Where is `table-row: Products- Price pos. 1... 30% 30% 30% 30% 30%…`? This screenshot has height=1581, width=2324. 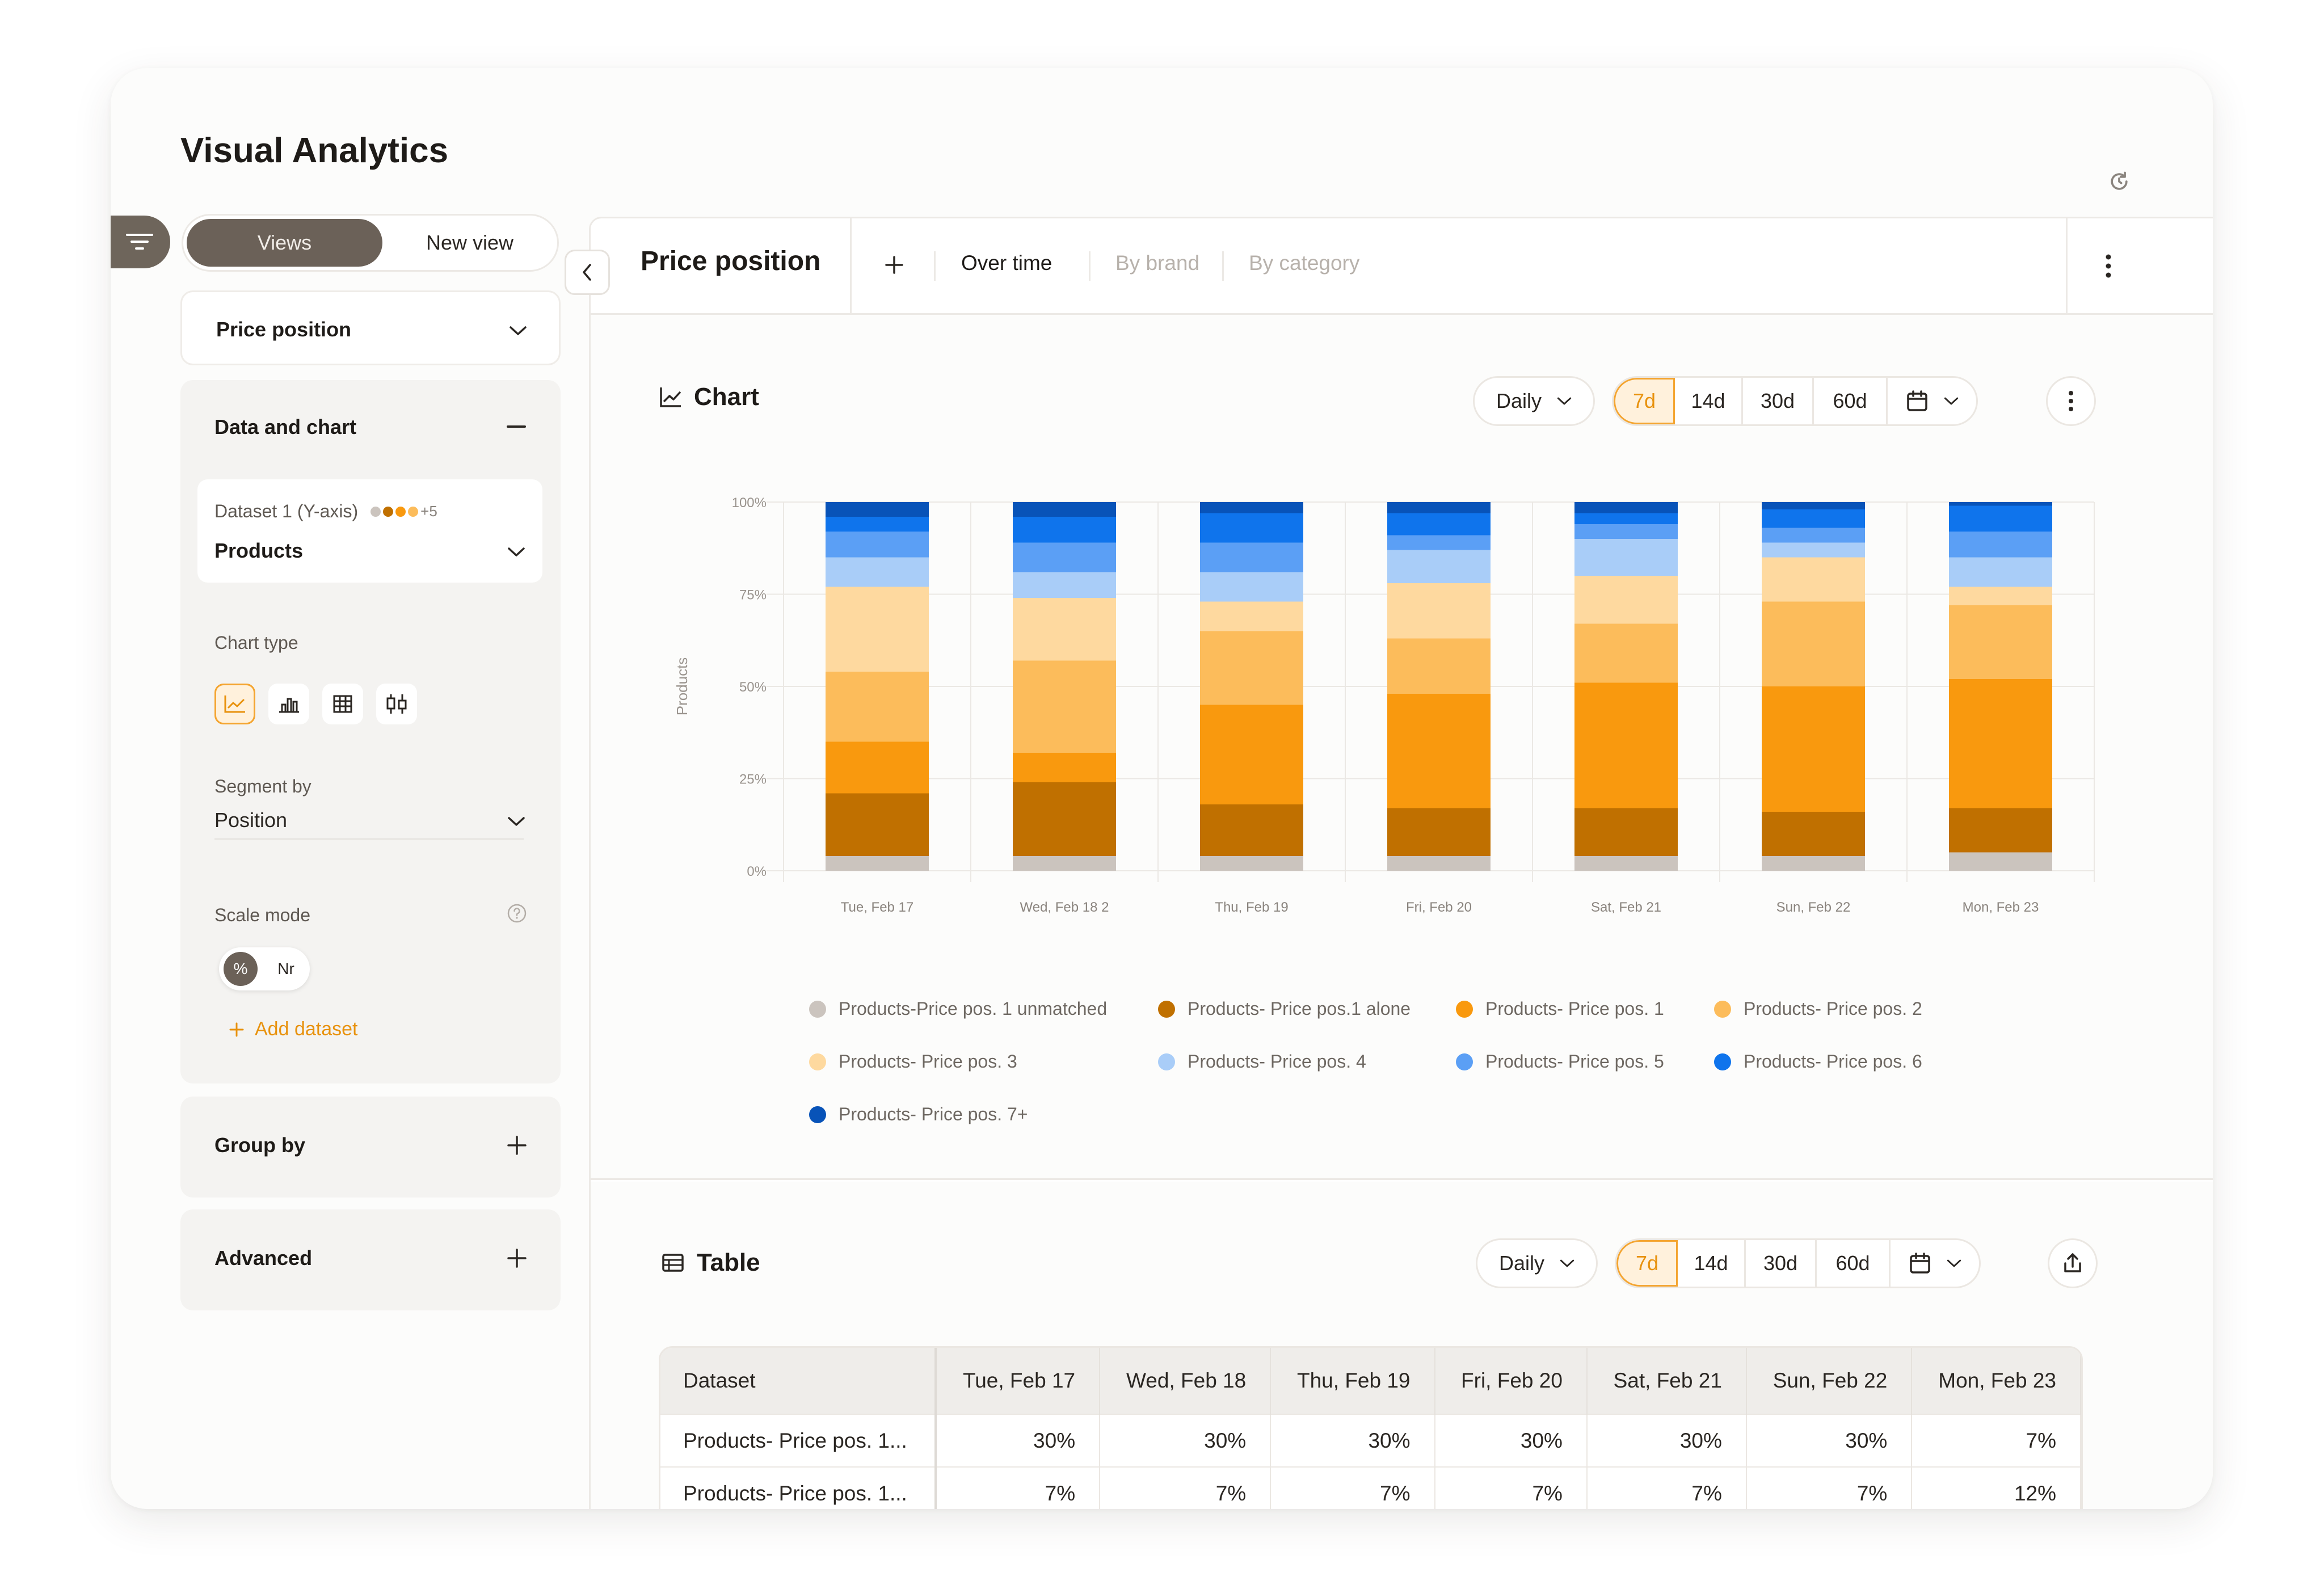 table-row: Products- Price pos. 1... 30% 30% 30% 30% 30%… is located at coordinates (1370, 1440).